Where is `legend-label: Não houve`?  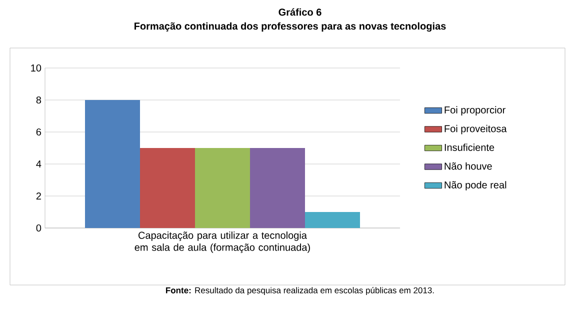 legend-label: Não houve is located at coordinates (468, 166).